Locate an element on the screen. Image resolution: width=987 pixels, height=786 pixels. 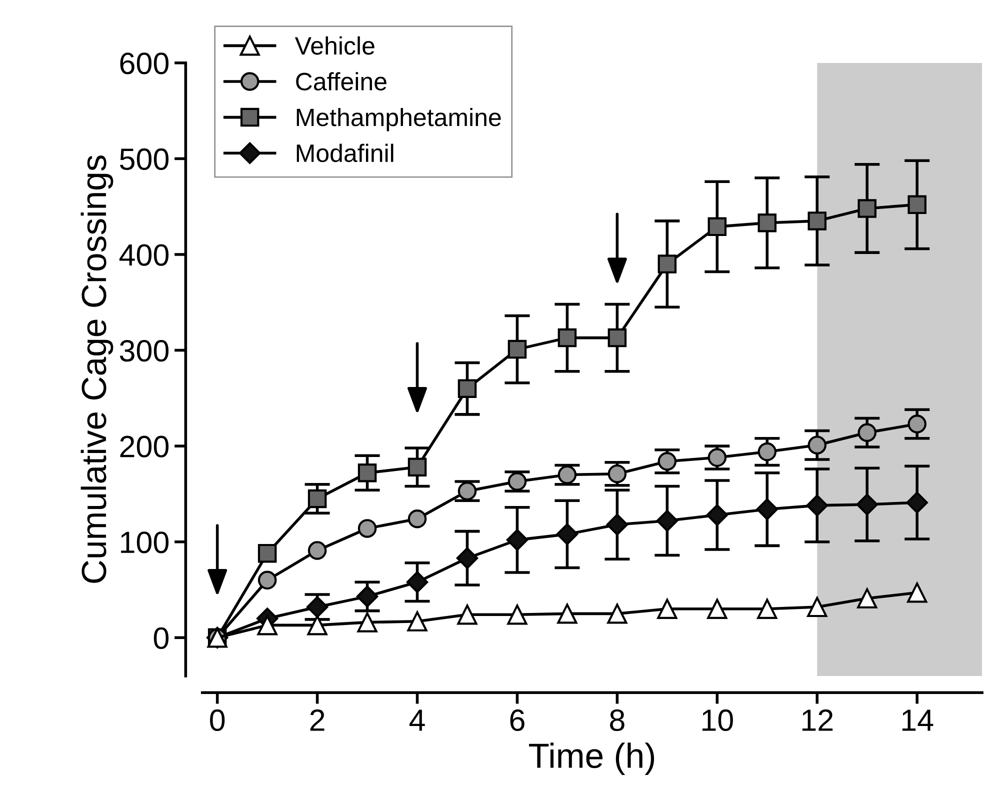
x-tick-label: 8 is located at coordinates (617, 720).